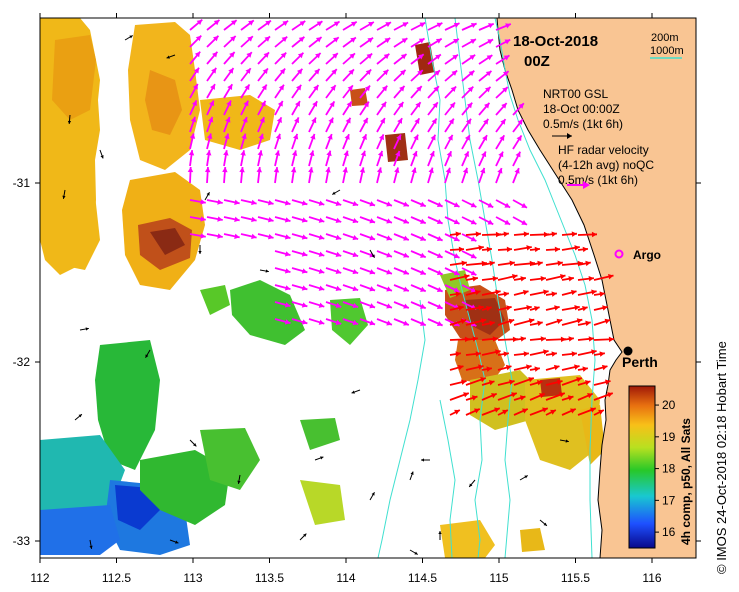 This screenshot has height=592, width=739. What do you see at coordinates (116, 578) in the screenshot?
I see `x-tick-label: 112.5` at bounding box center [116, 578].